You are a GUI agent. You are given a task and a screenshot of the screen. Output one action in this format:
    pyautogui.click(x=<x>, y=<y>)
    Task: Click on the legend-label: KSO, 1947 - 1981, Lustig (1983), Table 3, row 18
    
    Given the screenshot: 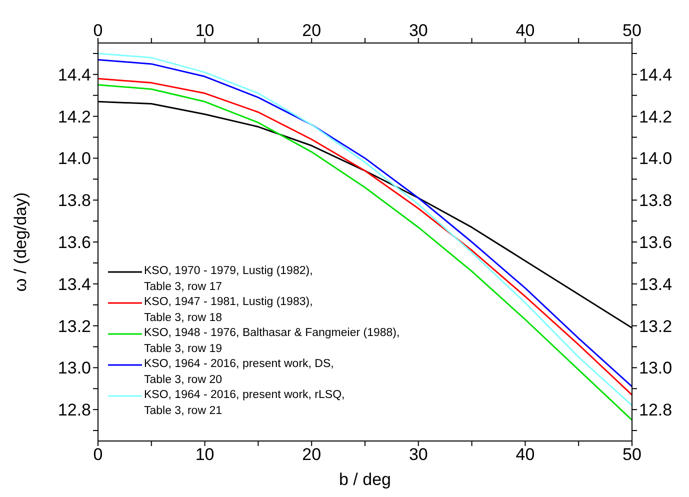 What is the action you would take?
    pyautogui.click(x=228, y=310)
    